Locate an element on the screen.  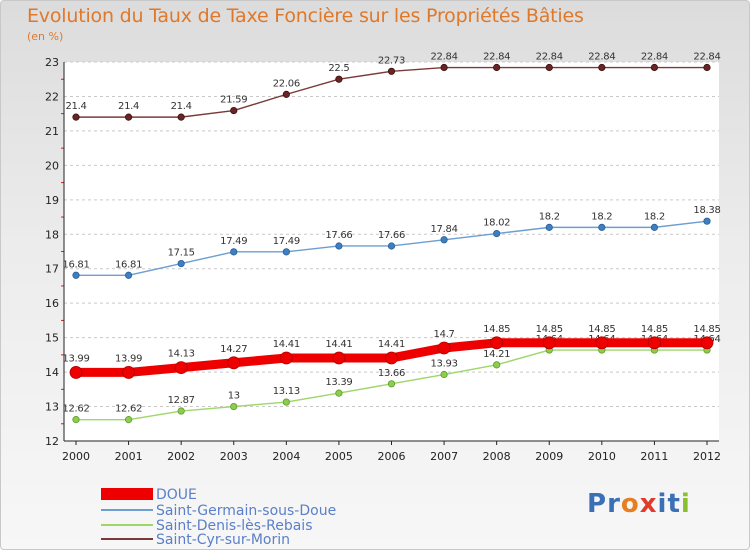
logo-letter: x is located at coordinates (648, 504).